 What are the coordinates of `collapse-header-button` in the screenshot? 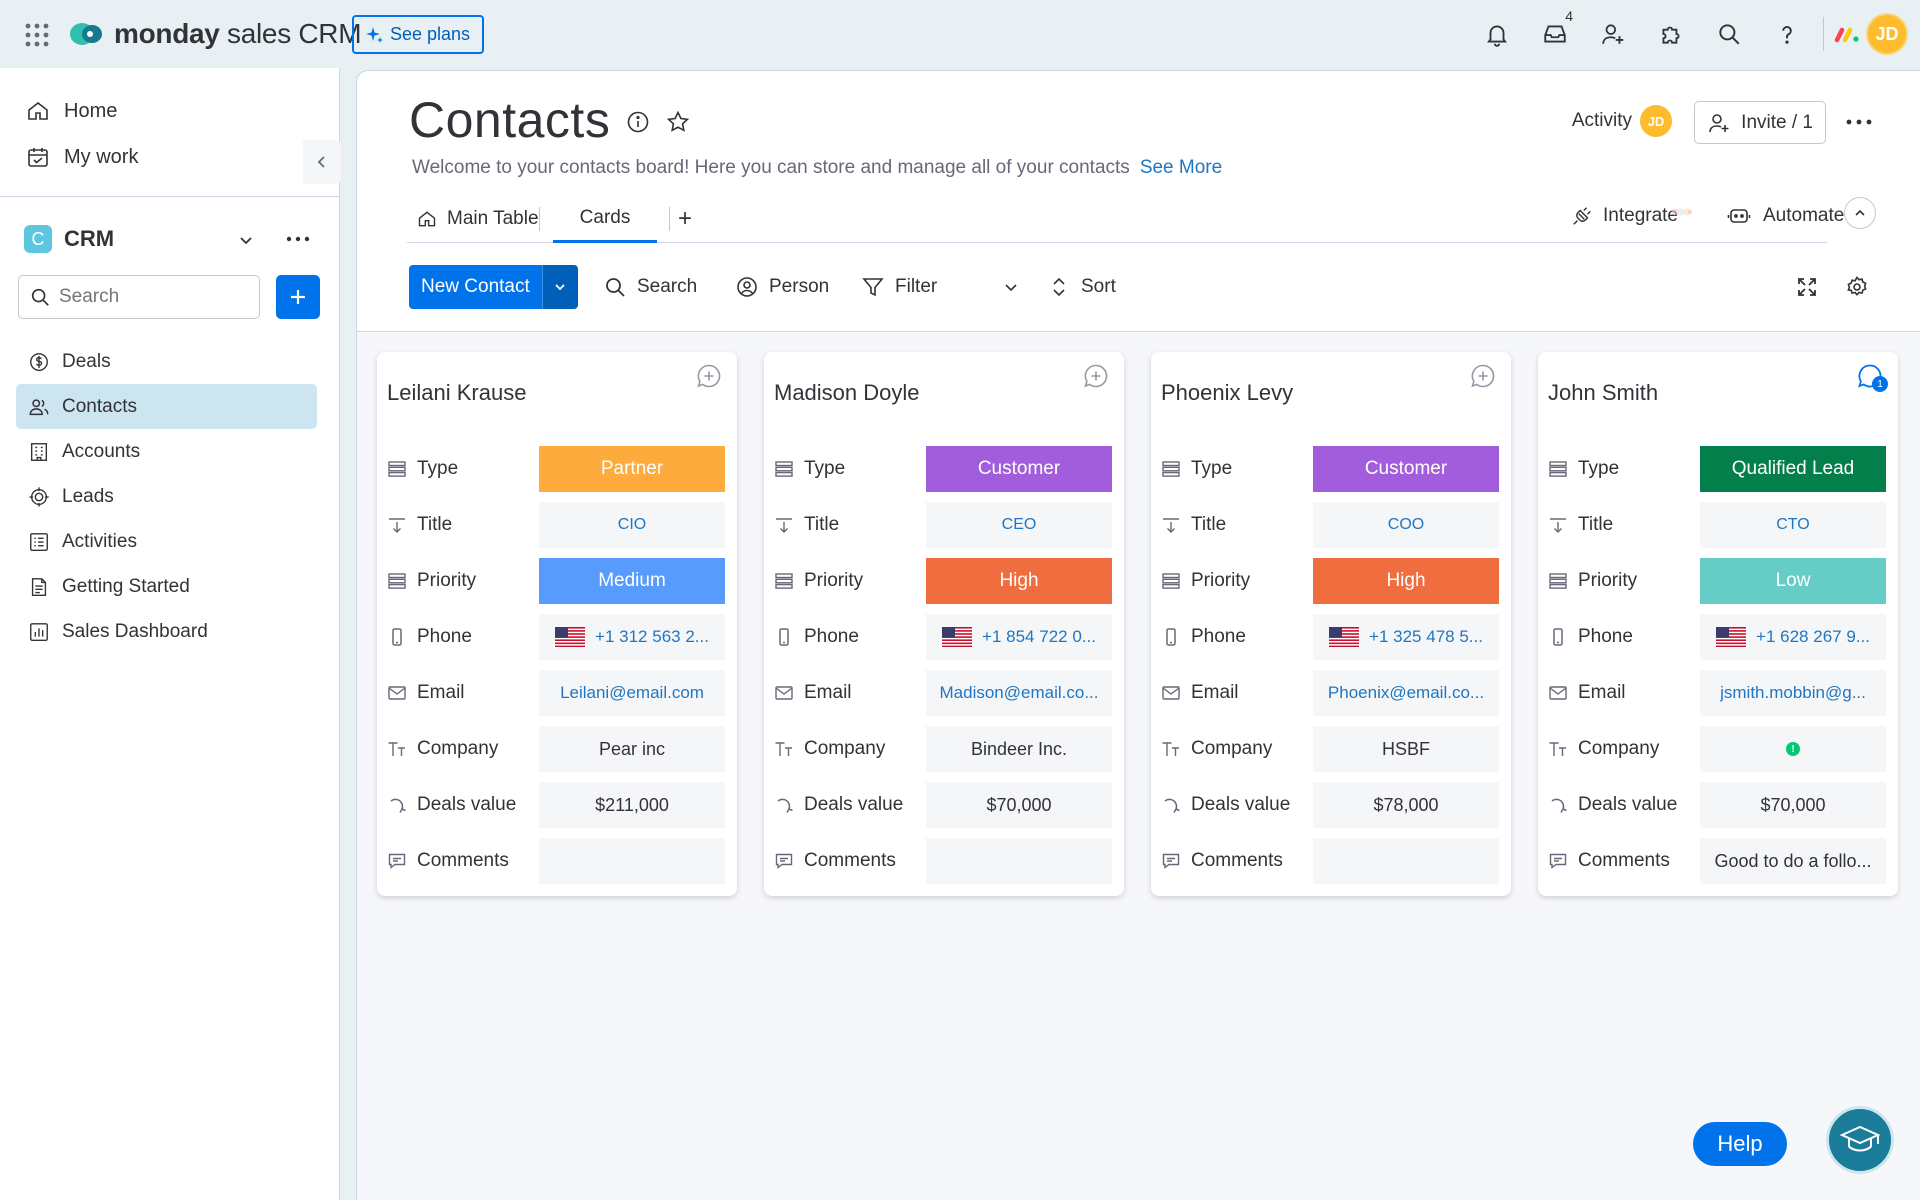 It's located at (1860, 213).